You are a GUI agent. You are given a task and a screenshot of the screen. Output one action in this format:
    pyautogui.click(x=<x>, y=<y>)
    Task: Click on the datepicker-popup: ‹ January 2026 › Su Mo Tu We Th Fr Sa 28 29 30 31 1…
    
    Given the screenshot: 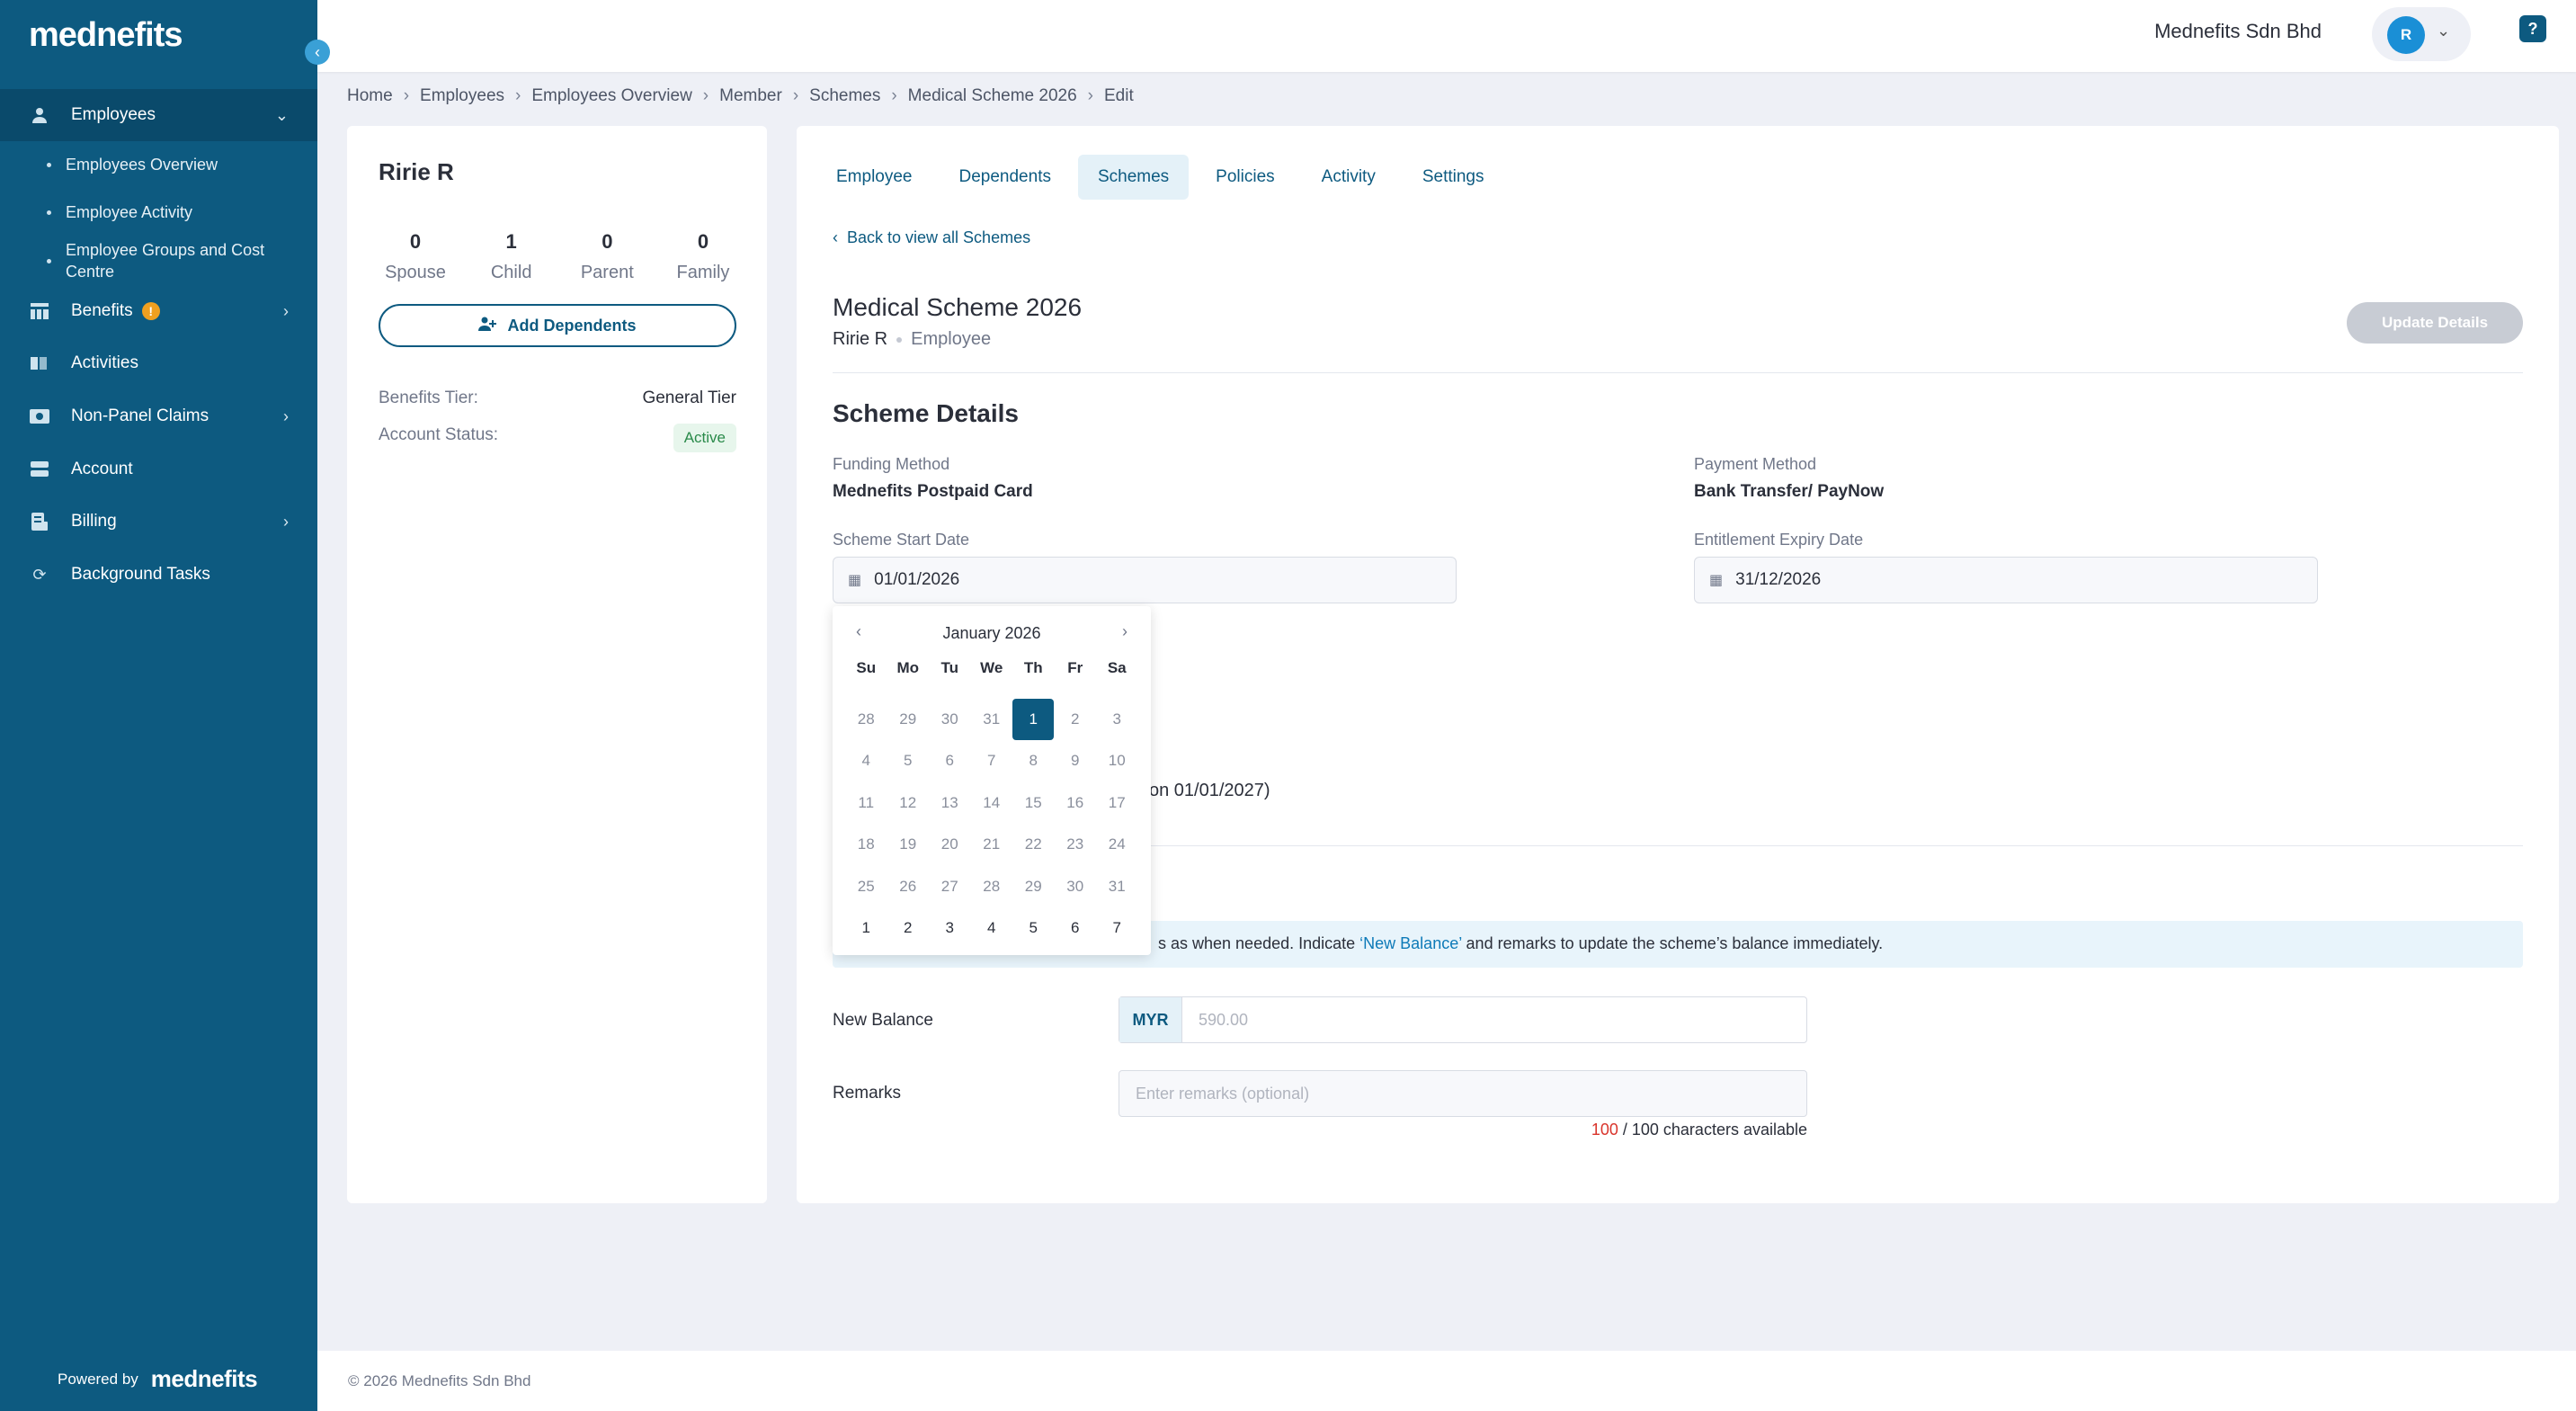 What is the action you would take?
    pyautogui.click(x=992, y=780)
    